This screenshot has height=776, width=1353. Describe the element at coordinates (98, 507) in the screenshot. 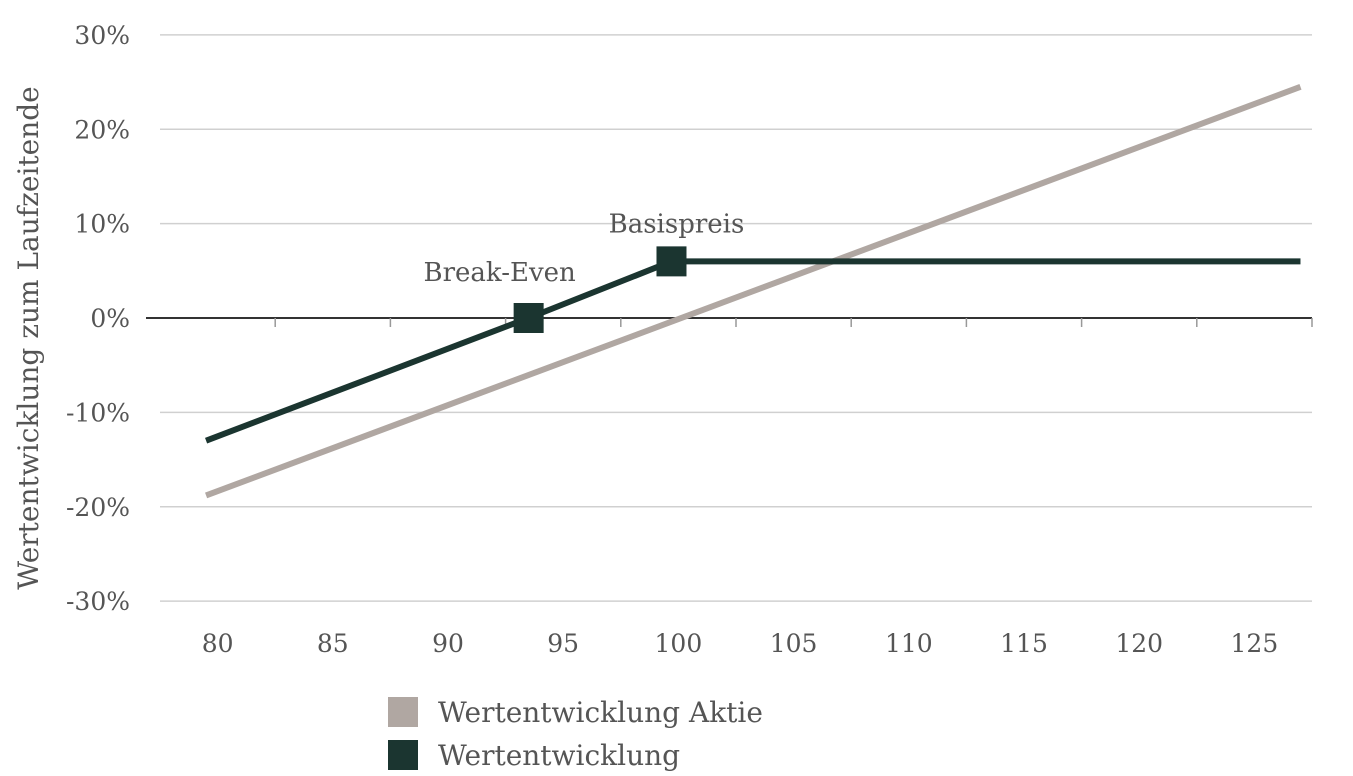

I see `y-tick-label: -20%` at that location.